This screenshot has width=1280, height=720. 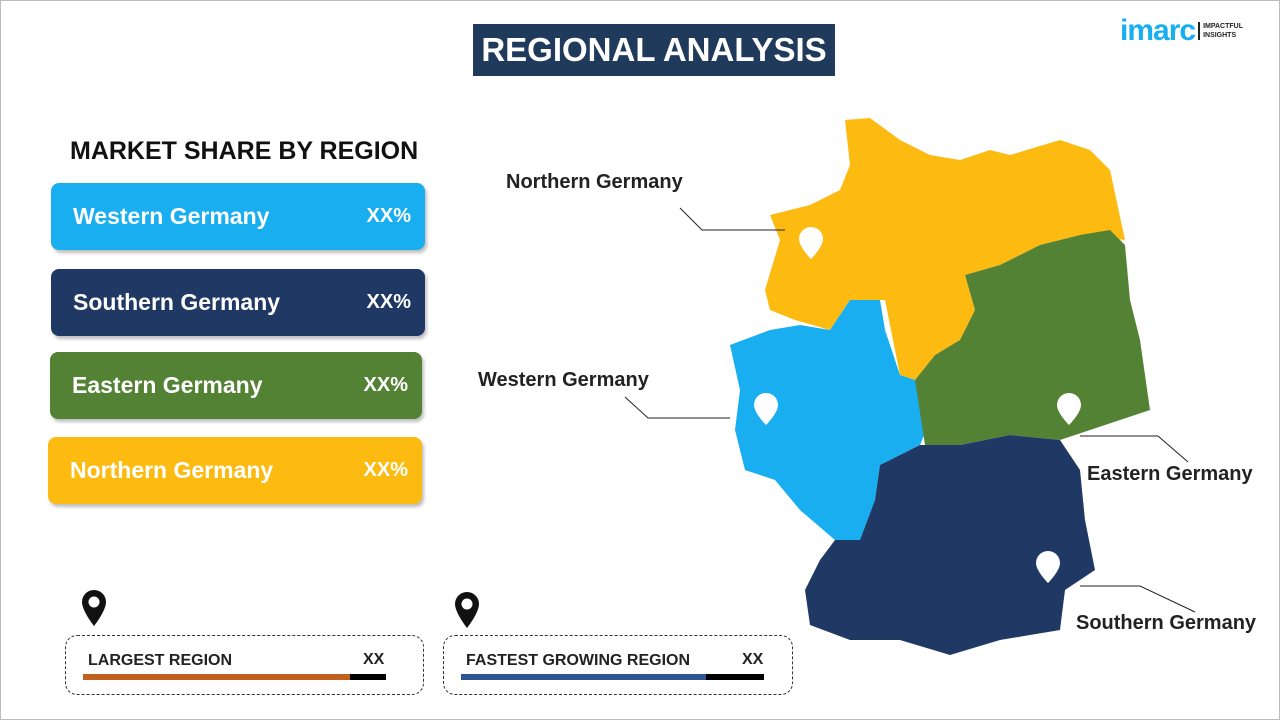 What do you see at coordinates (1170, 474) in the screenshot?
I see `map-label-eastern: Eastern Germany` at bounding box center [1170, 474].